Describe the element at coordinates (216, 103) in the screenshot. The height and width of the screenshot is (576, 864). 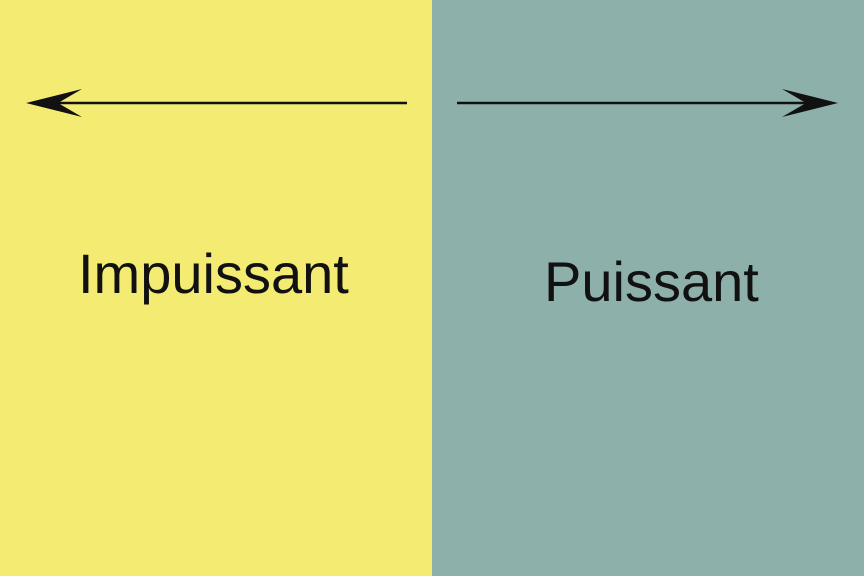
I see `left-arrow-icon` at that location.